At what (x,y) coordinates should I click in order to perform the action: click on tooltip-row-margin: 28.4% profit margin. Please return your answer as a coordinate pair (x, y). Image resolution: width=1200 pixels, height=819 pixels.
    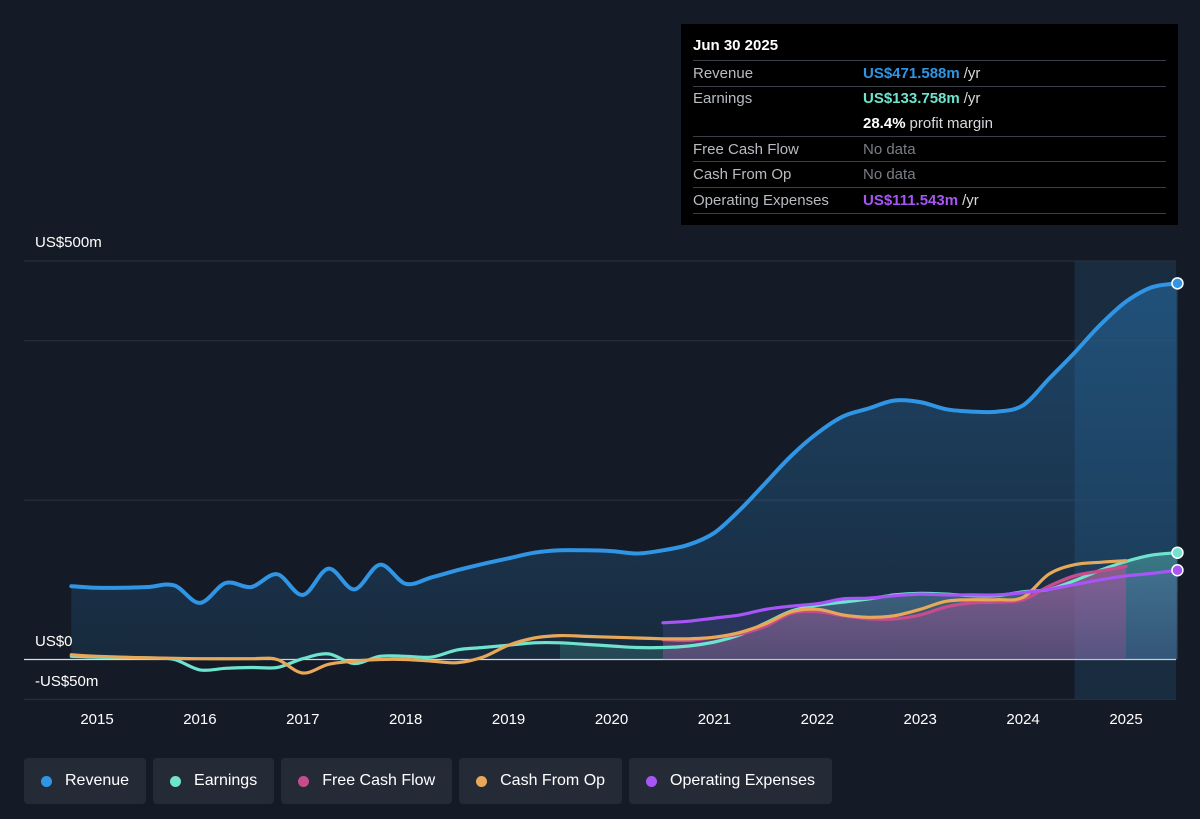
    Looking at the image, I should click on (929, 123).